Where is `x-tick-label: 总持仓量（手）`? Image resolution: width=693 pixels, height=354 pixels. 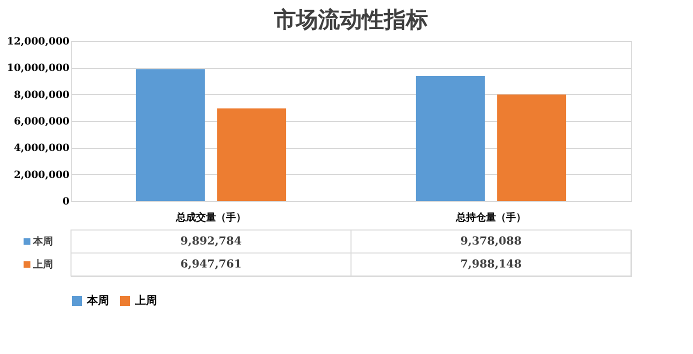
x-tick-label: 总持仓量（手） is located at coordinates (490, 218).